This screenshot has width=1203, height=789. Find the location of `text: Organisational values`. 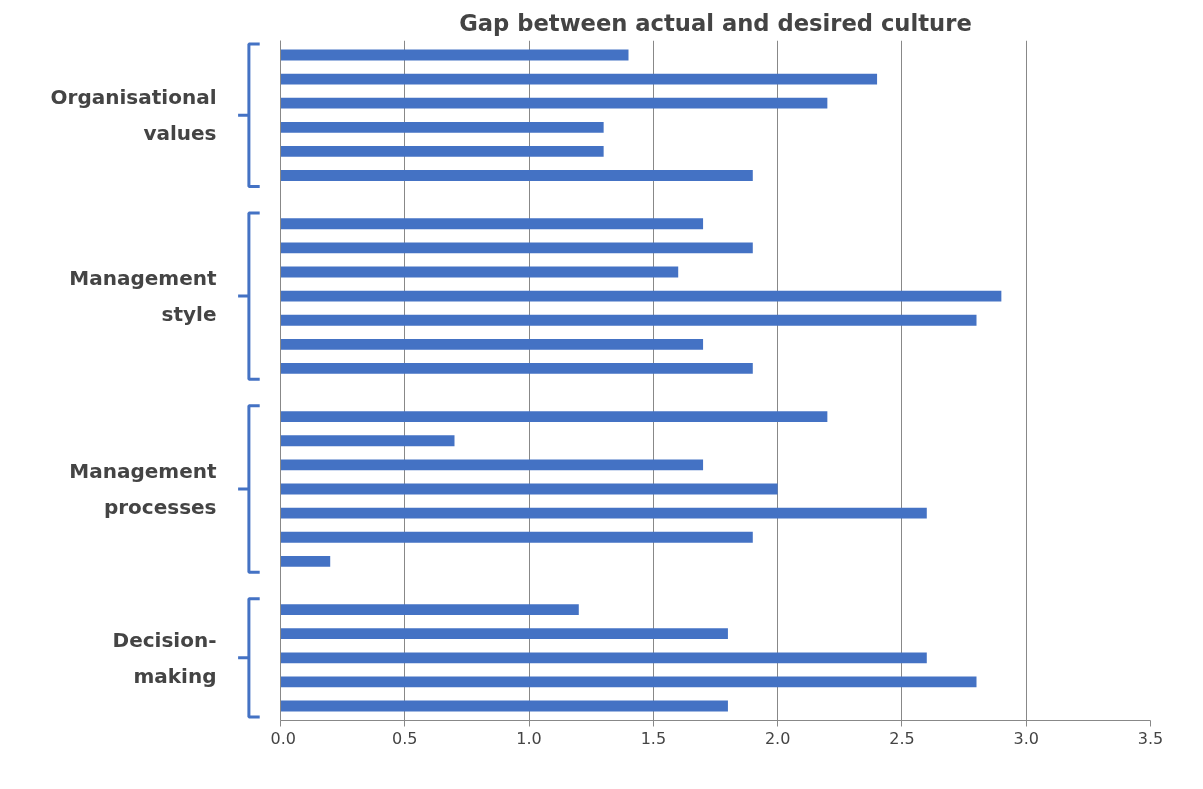

text: Organisational values is located at coordinates (133, 115).